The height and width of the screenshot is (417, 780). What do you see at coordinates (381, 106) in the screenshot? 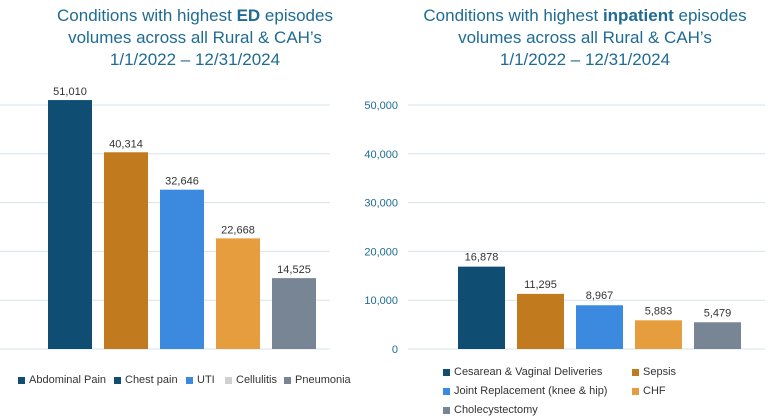
I see `right-ytick-label-5: 50,000` at bounding box center [381, 106].